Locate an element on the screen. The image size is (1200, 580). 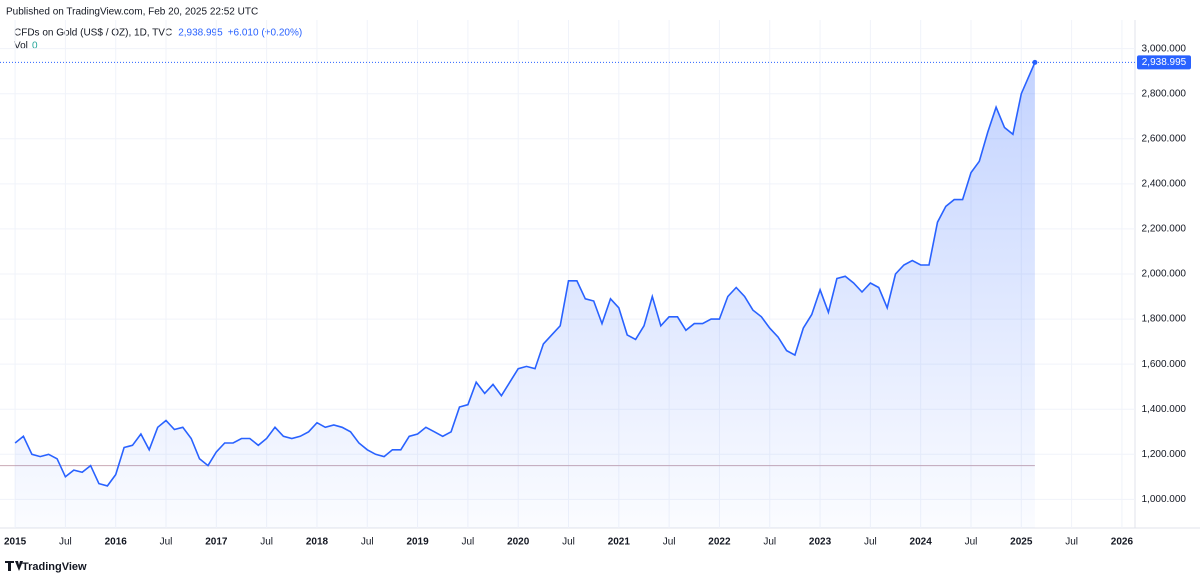
y-tick-label: 1,000.000 is located at coordinates (1164, 499).